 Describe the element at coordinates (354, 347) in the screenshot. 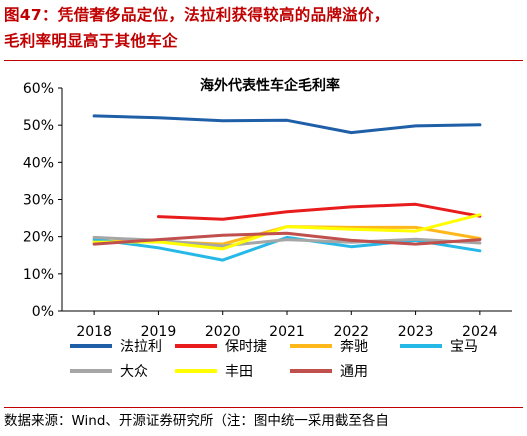

I see `legend-label: 奔驰` at that location.